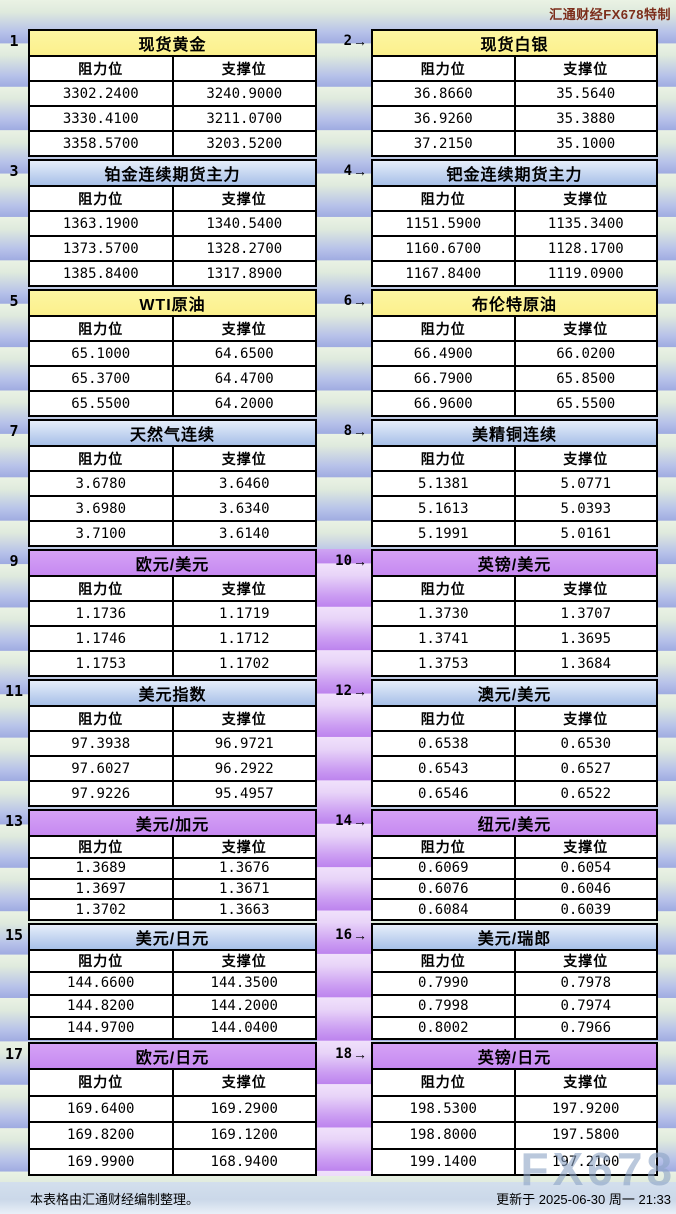  What do you see at coordinates (243, 1005) in the screenshot?
I see `support-value: 144.2000` at bounding box center [243, 1005].